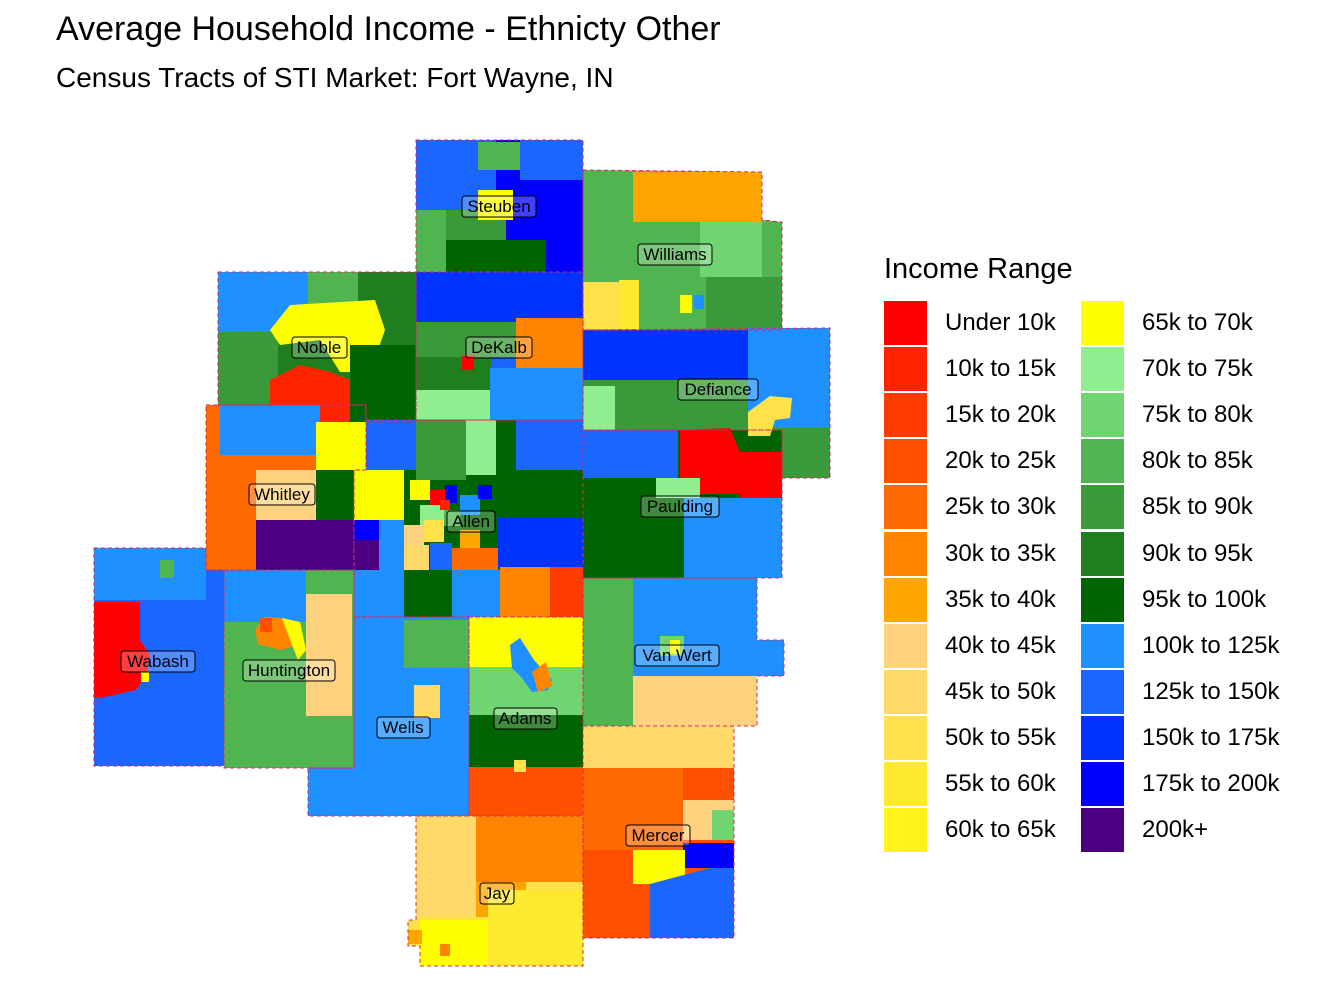 Image resolution: width=1344 pixels, height=1008 pixels. What do you see at coordinates (1211, 783) in the screenshot?
I see `legend-label: 175k to 200k` at bounding box center [1211, 783].